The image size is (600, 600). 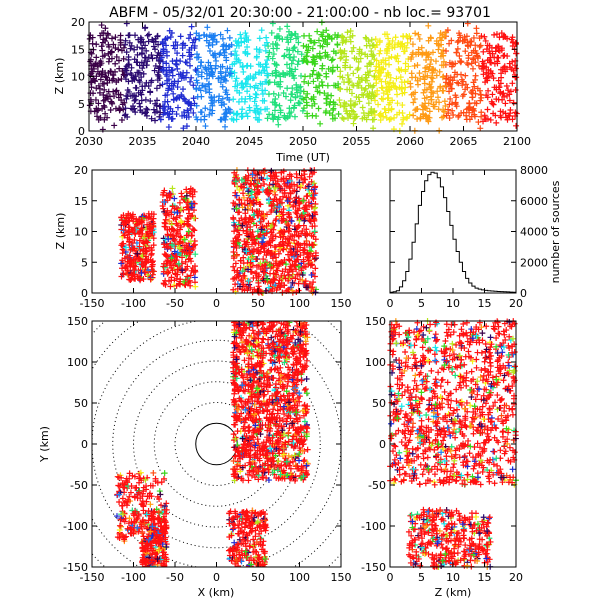 I want to click on x-height-ylabel: Z (km), so click(x=60, y=231).